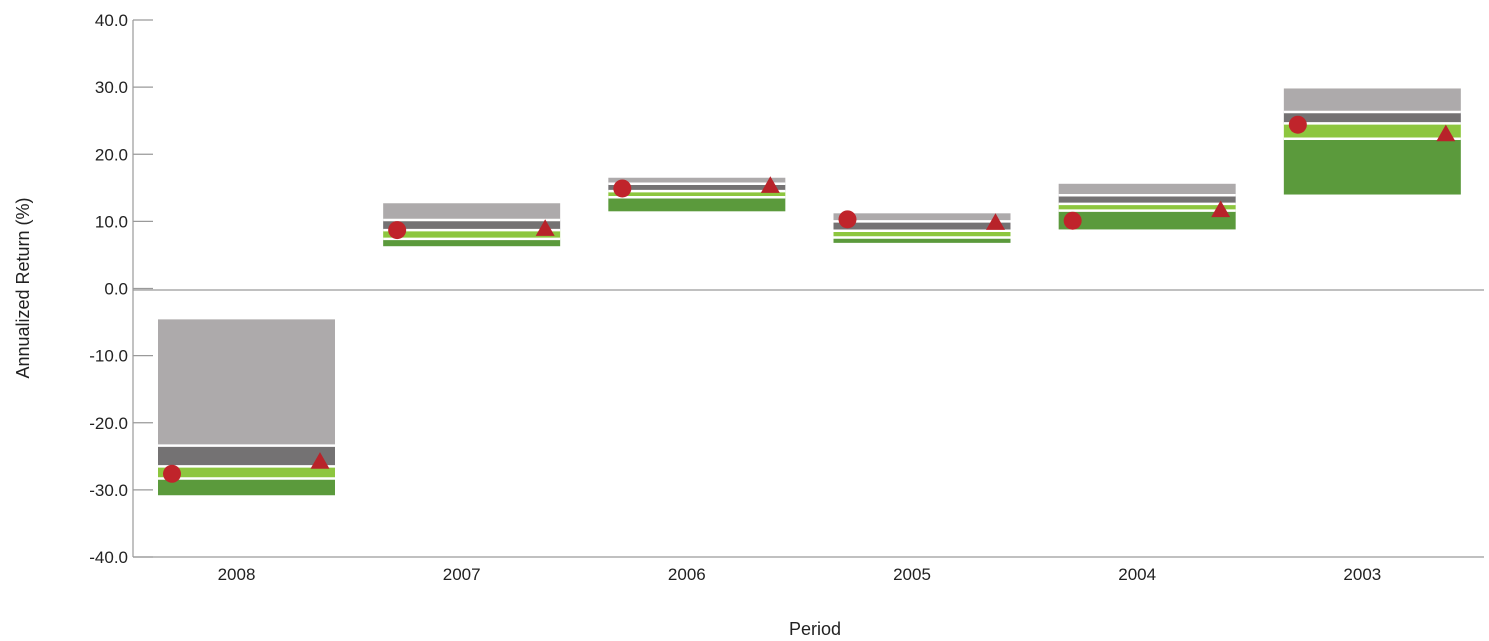 This screenshot has height=641, width=1489. What do you see at coordinates (1372, 117) in the screenshot?
I see `quartile-band-2003-q2` at bounding box center [1372, 117].